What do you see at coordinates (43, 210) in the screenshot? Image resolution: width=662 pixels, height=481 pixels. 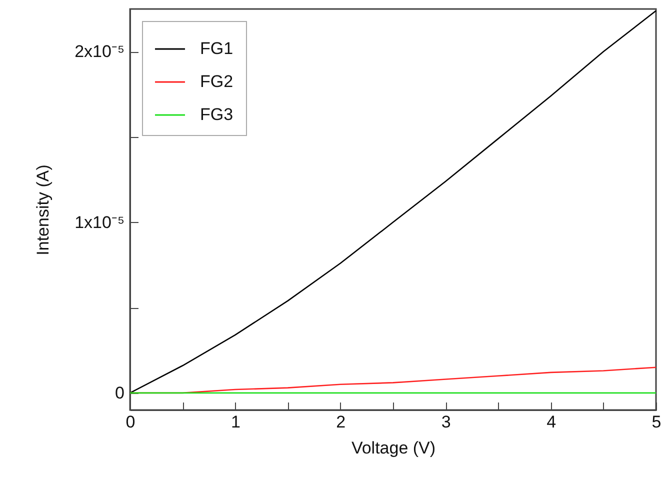 I see `y-axis-title: Intensity (A)` at bounding box center [43, 210].